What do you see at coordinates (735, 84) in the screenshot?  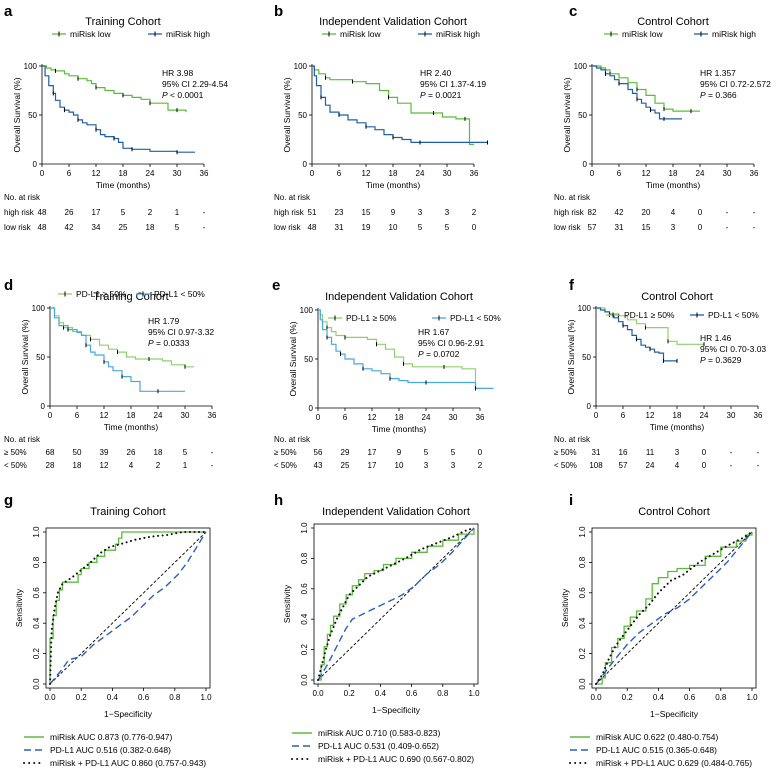 I see `stat-line: 95% CI 0.72-2.572` at bounding box center [735, 84].